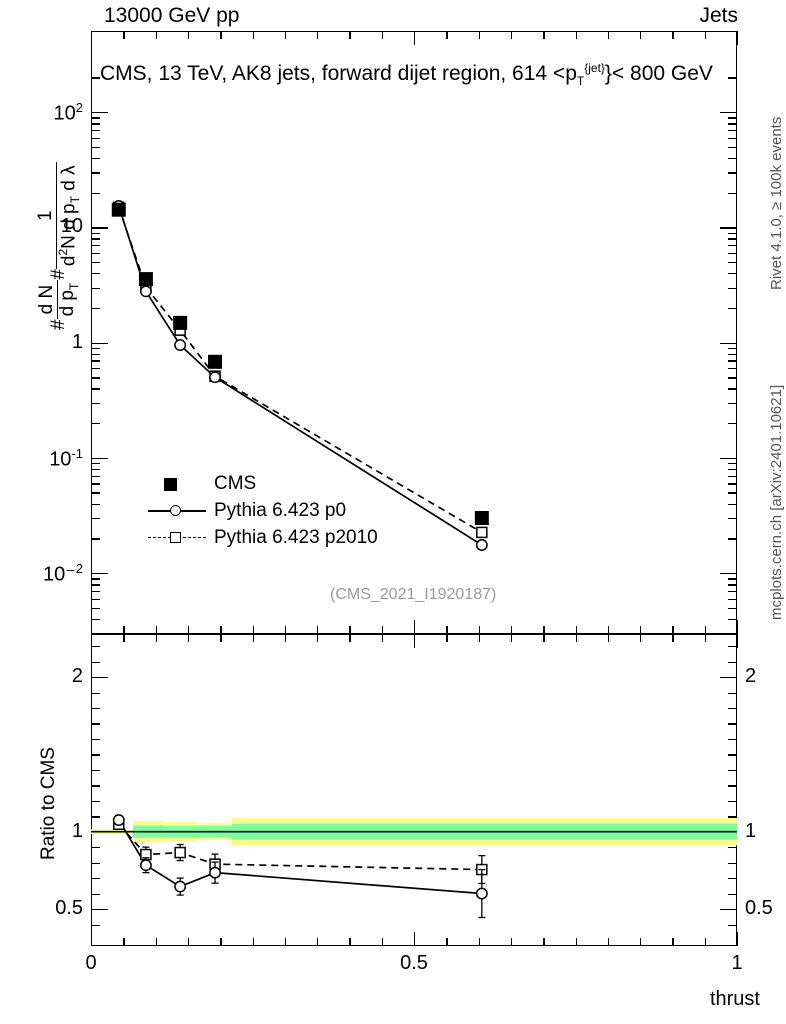 The width and height of the screenshot is (786, 1024). What do you see at coordinates (594, 68) in the screenshot?
I see `plot-title-sup: {jet}` at bounding box center [594, 68].